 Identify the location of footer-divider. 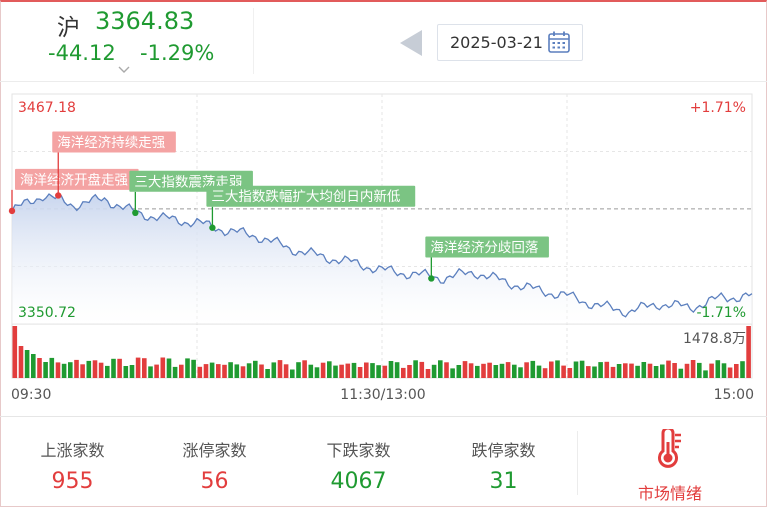
(577, 463).